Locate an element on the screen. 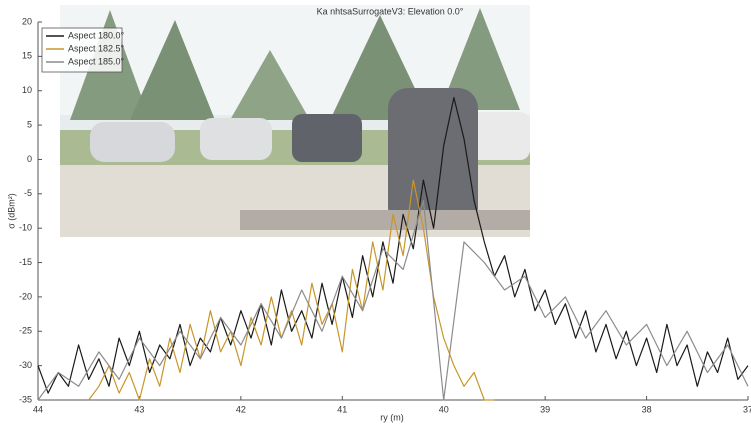  y-tick-label: -5 is located at coordinates (28, 193).